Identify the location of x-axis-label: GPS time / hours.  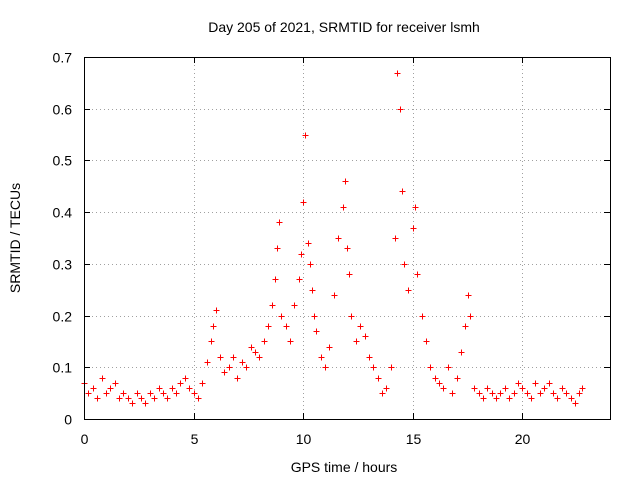
(344, 467).